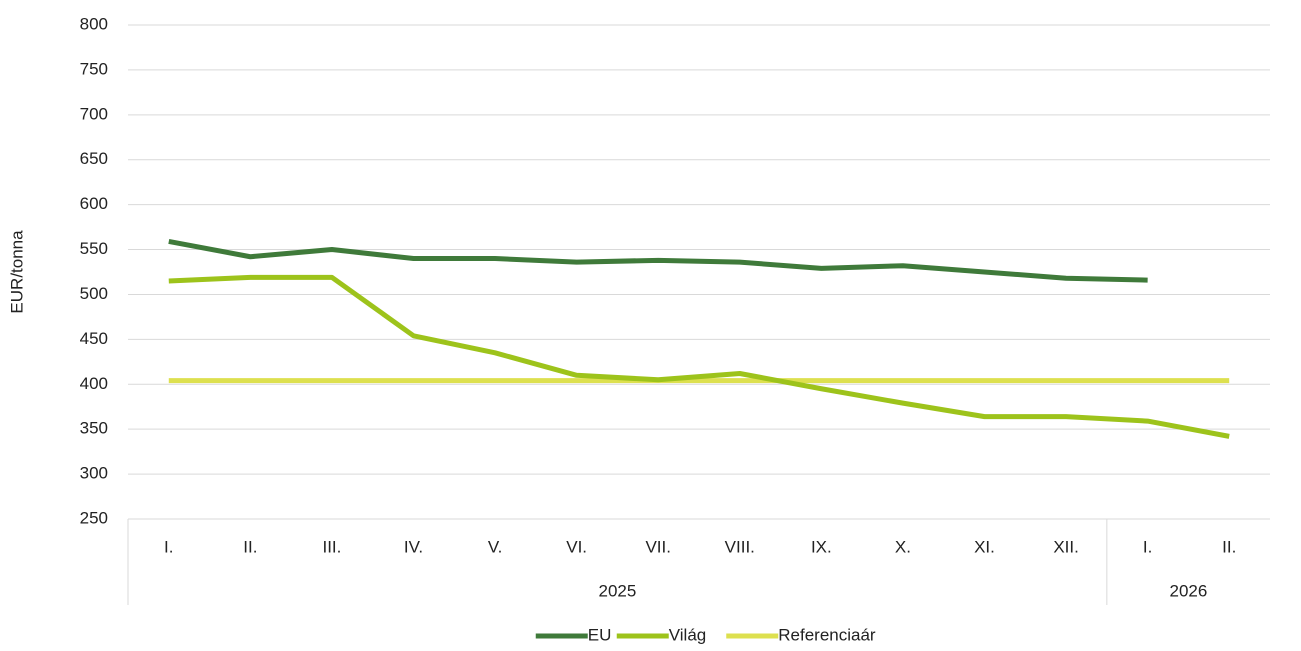 The height and width of the screenshot is (651, 1301). I want to click on y-tick-label: 800, so click(94, 23).